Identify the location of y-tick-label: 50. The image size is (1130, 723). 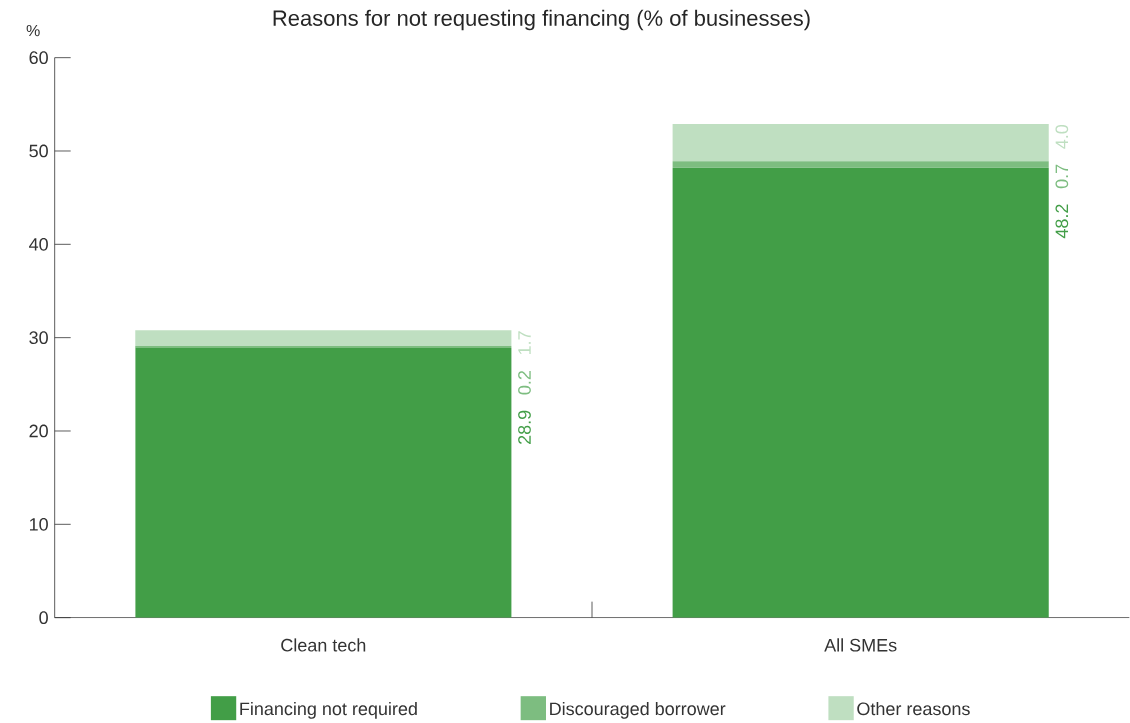
(38, 151).